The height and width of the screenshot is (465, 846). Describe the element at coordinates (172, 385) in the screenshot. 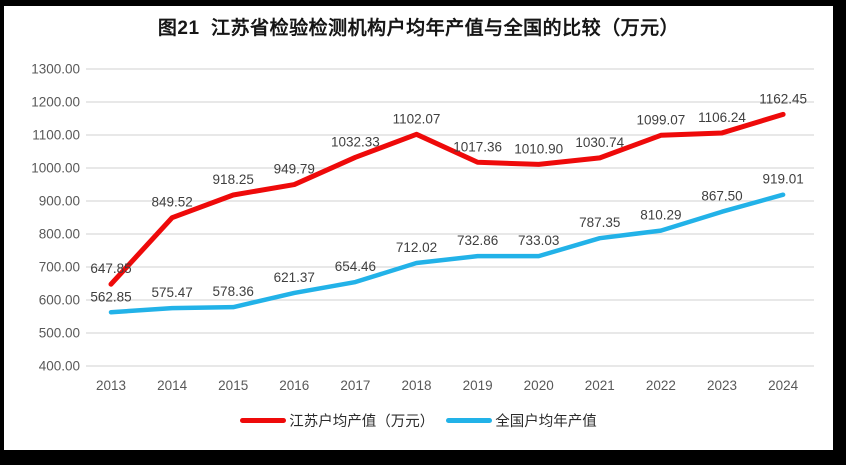

I see `x-tick-label: 2014` at that location.